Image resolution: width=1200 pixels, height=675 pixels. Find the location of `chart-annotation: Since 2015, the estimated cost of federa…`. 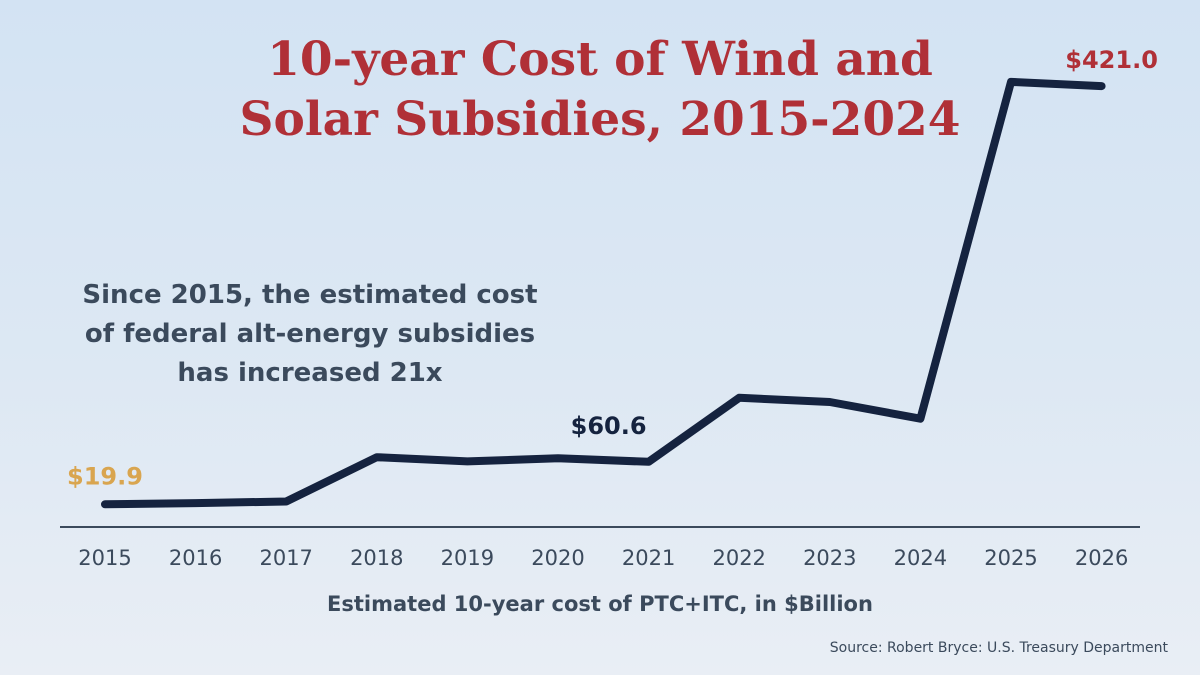

chart-annotation: Since 2015, the estimated cost of federa… is located at coordinates (310, 334).